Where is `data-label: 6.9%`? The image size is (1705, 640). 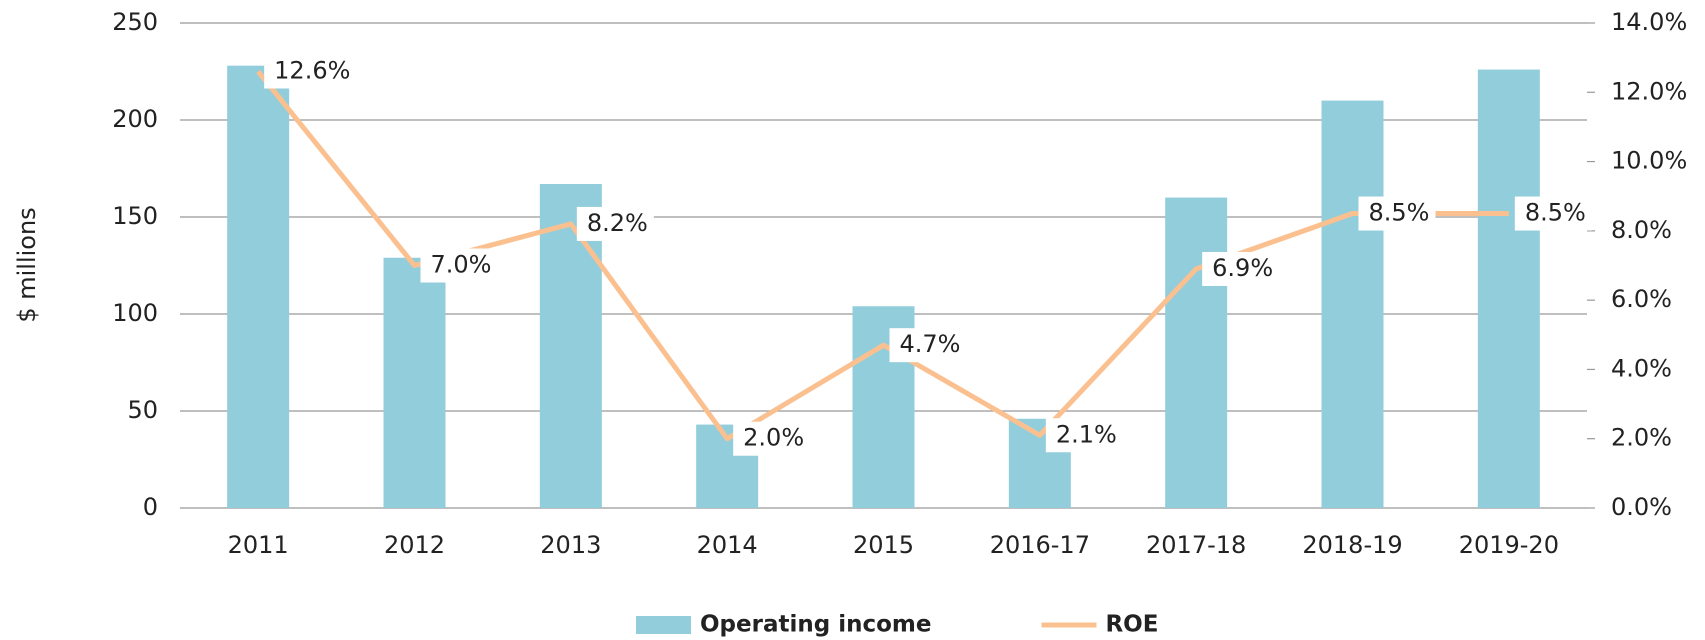 data-label: 6.9% is located at coordinates (1242, 268).